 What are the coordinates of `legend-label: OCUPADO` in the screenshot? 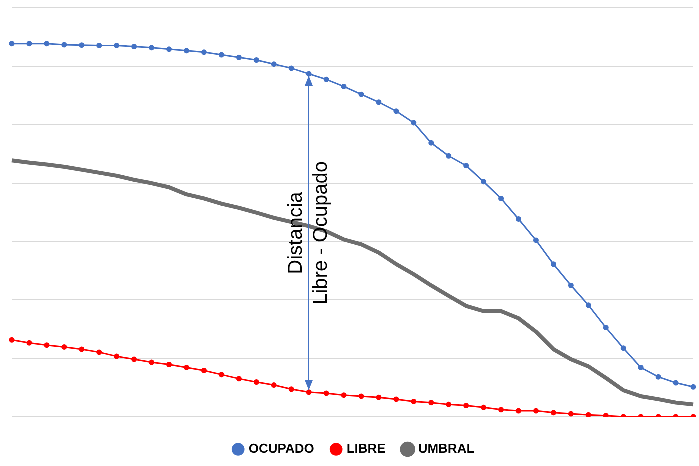 It's located at (281, 448).